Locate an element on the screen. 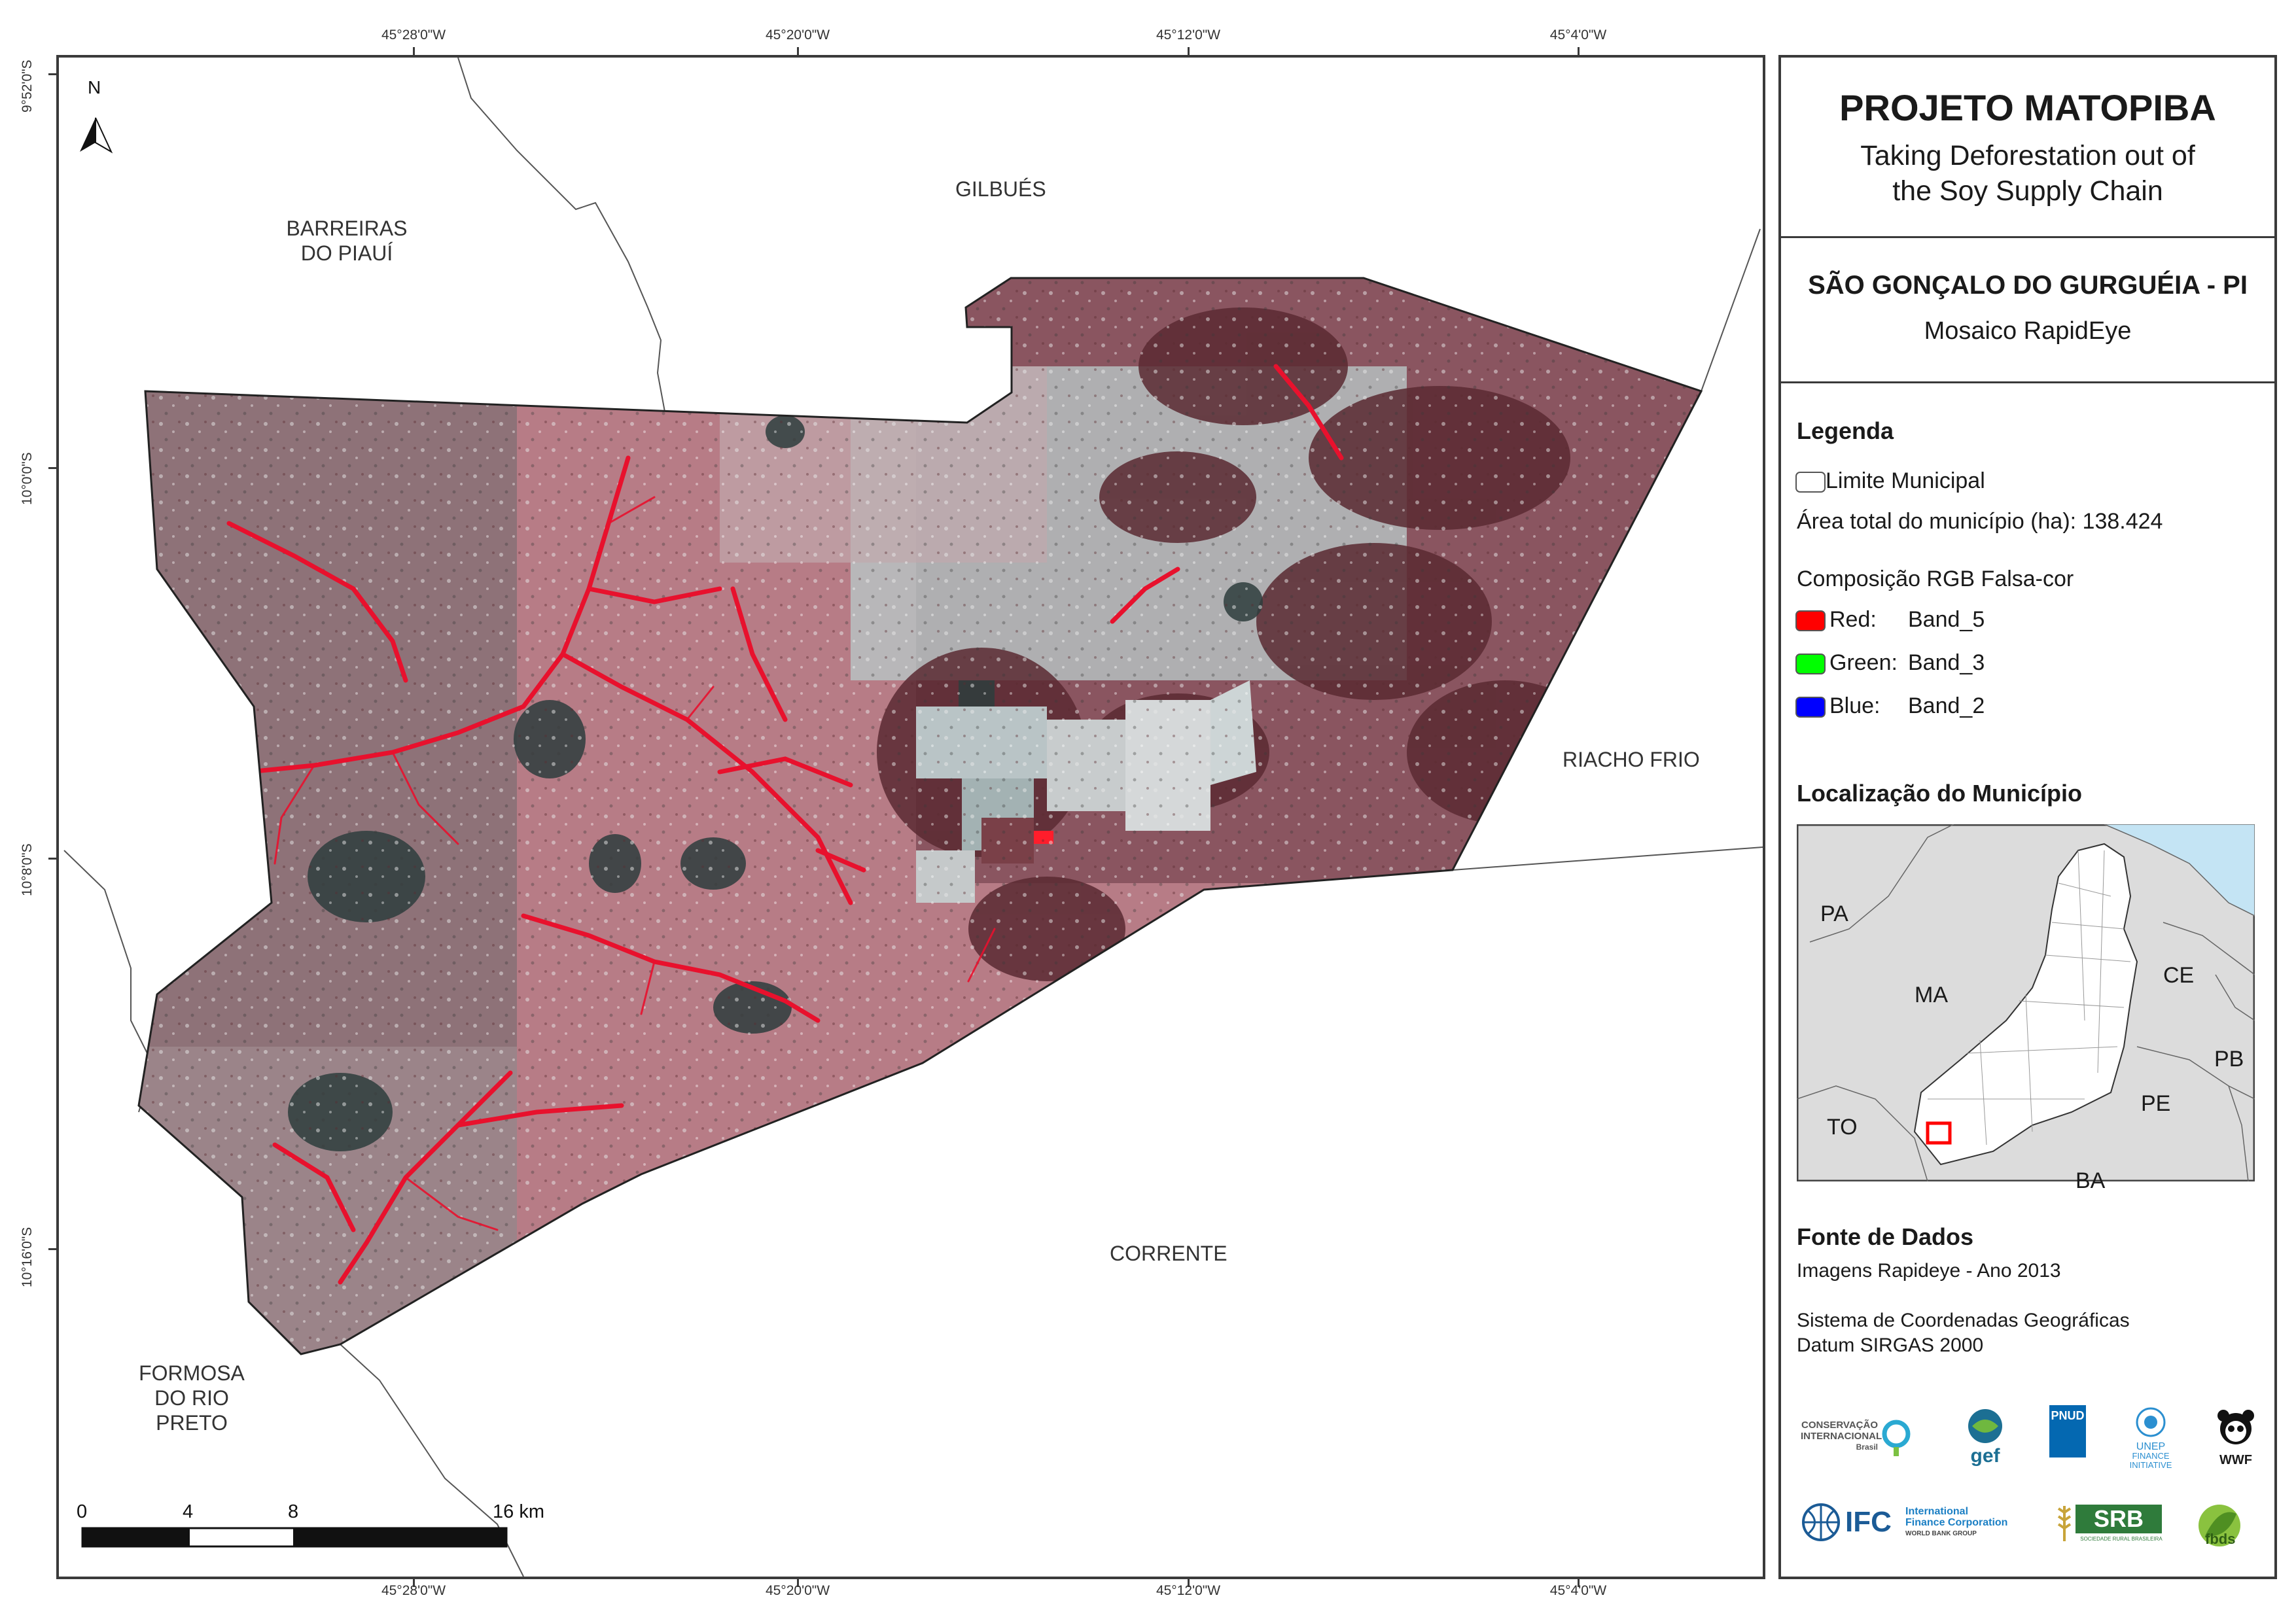 The image size is (2296, 1623). unep-icon is located at coordinates (2151, 1422).